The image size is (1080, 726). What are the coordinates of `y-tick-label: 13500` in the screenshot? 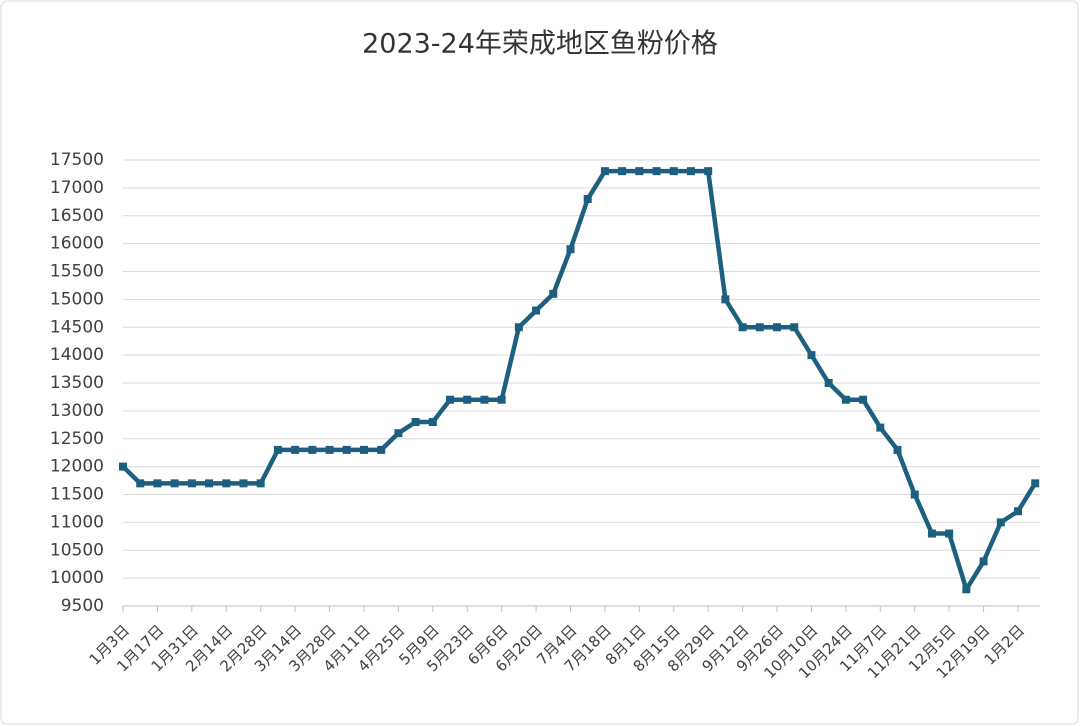 It's located at (77, 383).